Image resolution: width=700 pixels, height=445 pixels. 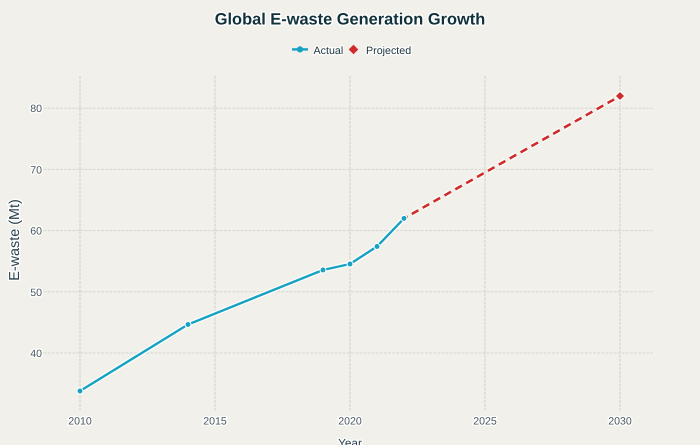 What do you see at coordinates (350, 20) in the screenshot?
I see `svg-text:Global E-waste Generation Grow: Global E-waste Generation Growth` at bounding box center [350, 20].